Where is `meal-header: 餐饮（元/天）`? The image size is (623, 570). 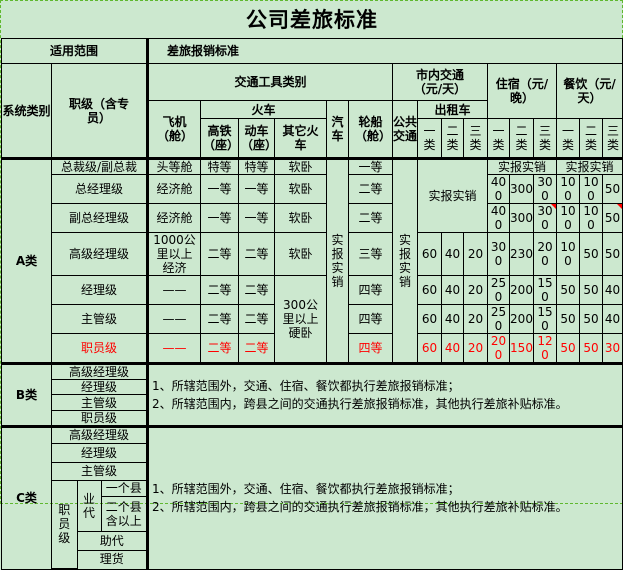 meal-header: 餐饮（元/天） is located at coordinates (589, 91).